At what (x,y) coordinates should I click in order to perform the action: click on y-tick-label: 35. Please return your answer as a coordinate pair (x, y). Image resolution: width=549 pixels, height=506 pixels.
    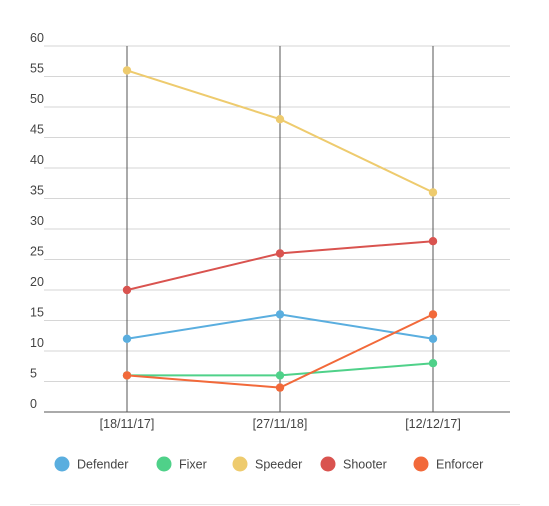
    Looking at the image, I should click on (37, 191).